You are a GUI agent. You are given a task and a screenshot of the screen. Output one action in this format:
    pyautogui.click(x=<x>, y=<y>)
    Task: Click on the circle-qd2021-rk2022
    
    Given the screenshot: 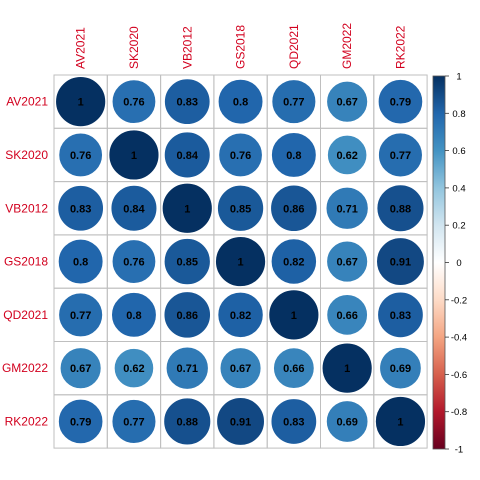 What is the action you would take?
    pyautogui.click(x=400, y=315)
    